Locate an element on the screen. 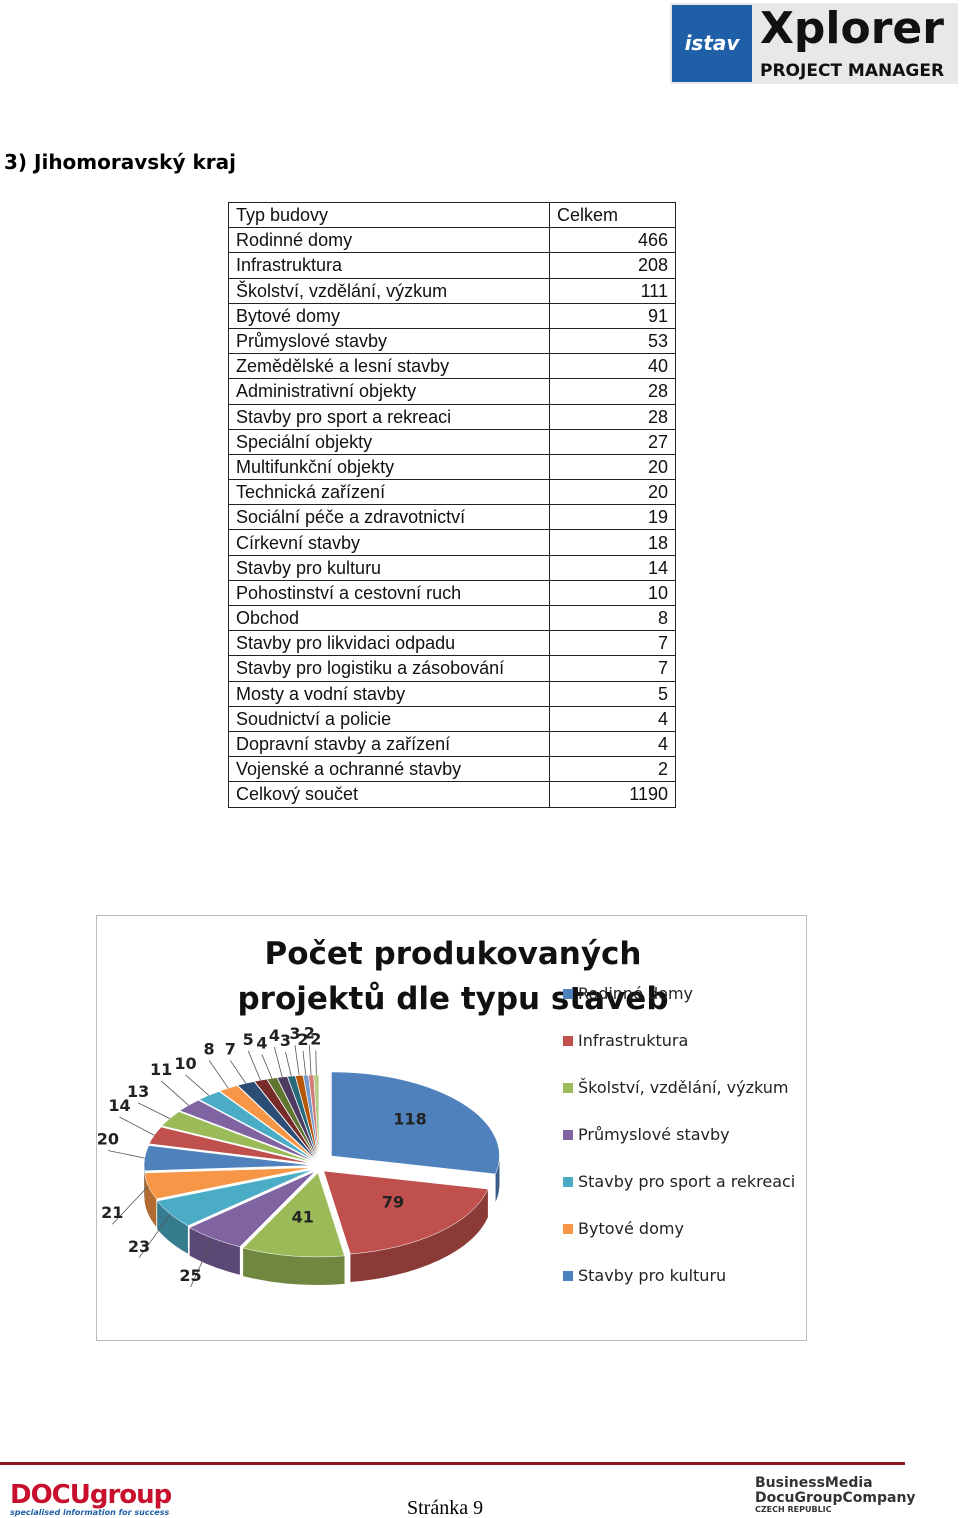 This screenshot has height=1518, width=960. logo-left: istav is located at coordinates (712, 43).